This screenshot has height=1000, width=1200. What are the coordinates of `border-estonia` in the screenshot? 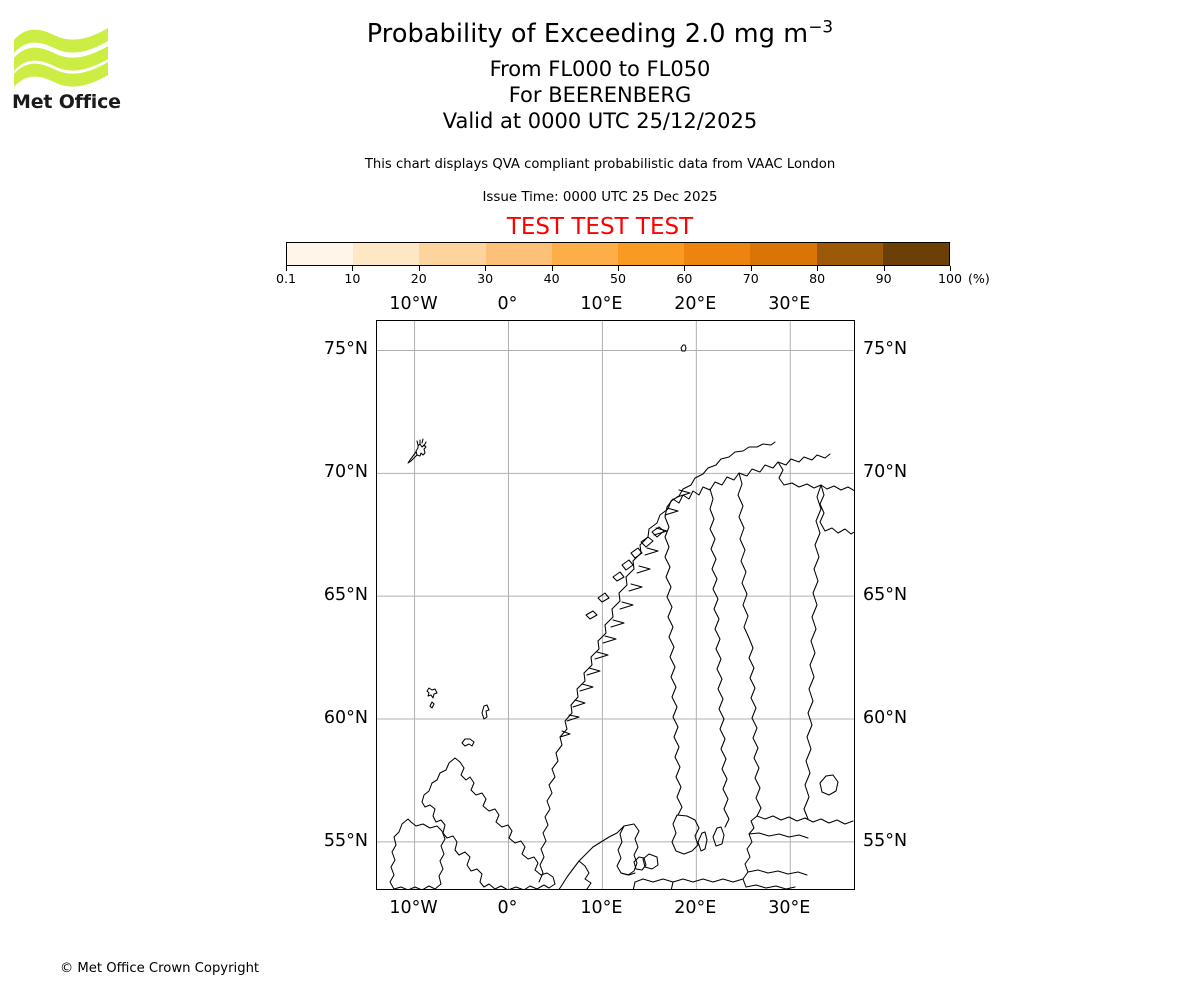 It's located at (778, 835).